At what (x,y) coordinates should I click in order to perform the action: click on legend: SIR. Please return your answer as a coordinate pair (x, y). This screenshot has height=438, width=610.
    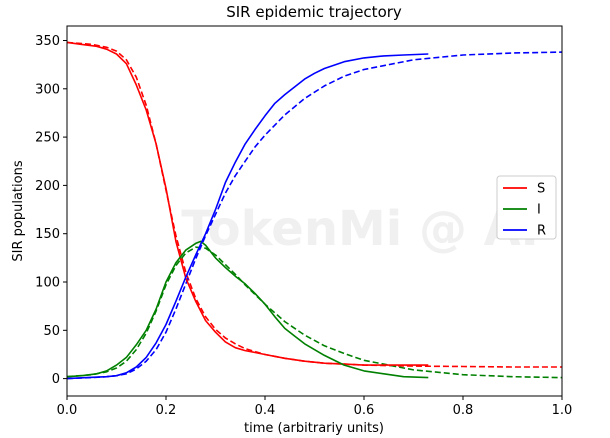
    Looking at the image, I should click on (526, 207).